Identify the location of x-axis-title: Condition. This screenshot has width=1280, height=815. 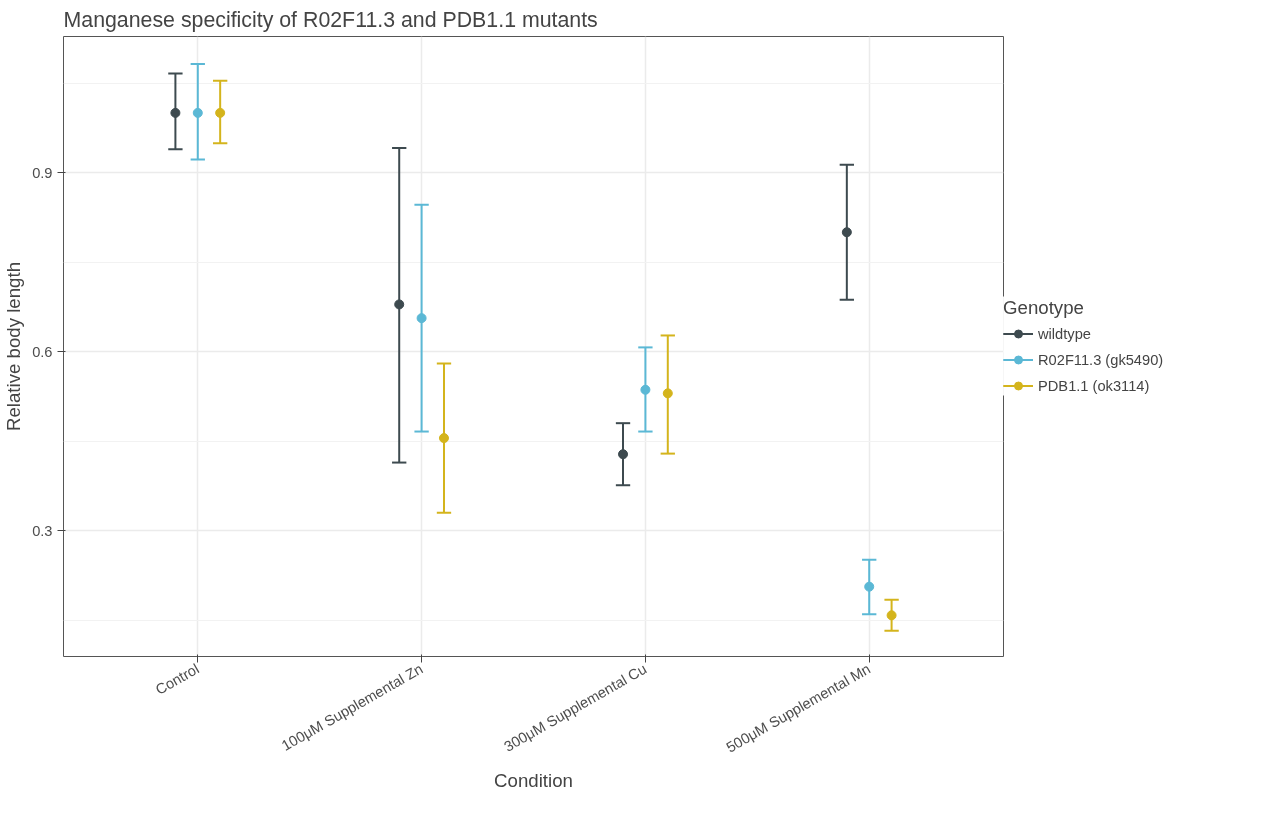
(533, 781).